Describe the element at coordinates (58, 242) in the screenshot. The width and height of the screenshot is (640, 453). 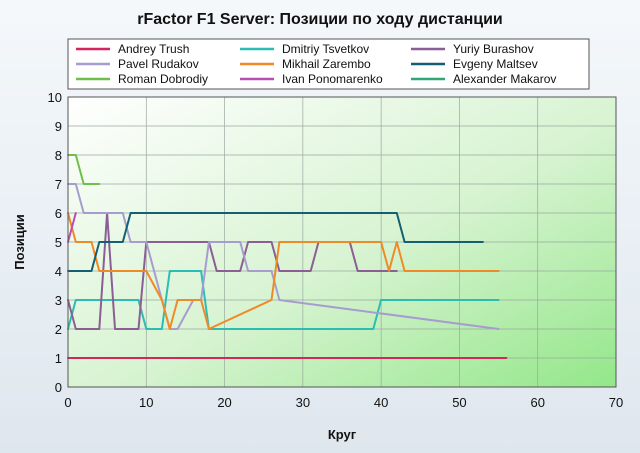
I see `y-tick-label: 5` at that location.